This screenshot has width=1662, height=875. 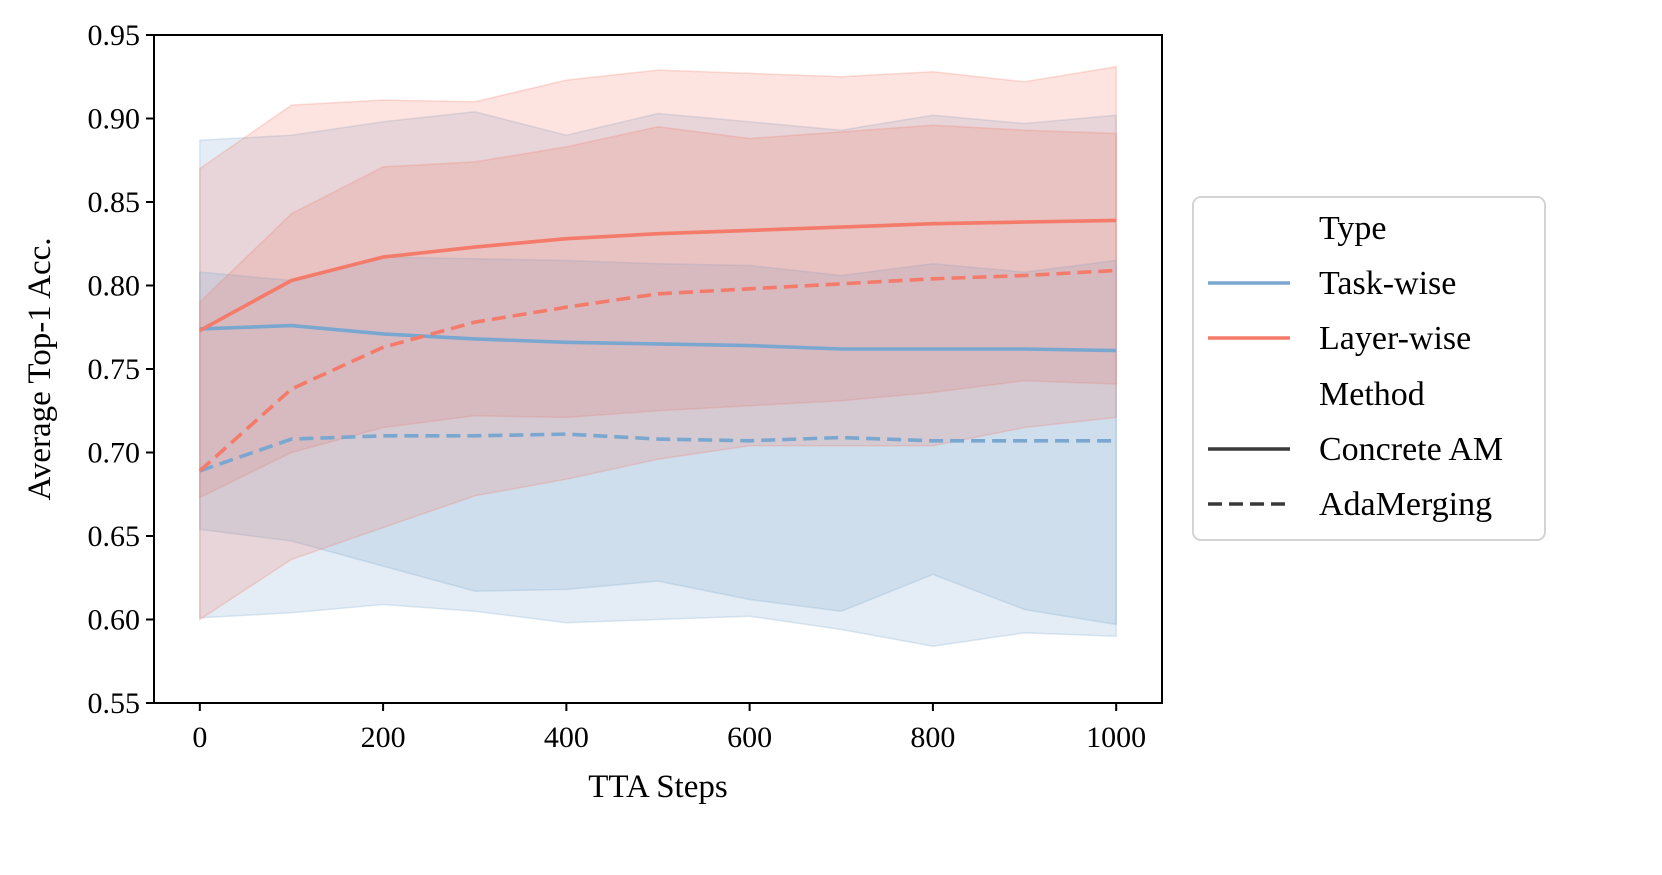 What do you see at coordinates (1395, 338) in the screenshot?
I see `legend-label-layer-wise: Layer-wise` at bounding box center [1395, 338].